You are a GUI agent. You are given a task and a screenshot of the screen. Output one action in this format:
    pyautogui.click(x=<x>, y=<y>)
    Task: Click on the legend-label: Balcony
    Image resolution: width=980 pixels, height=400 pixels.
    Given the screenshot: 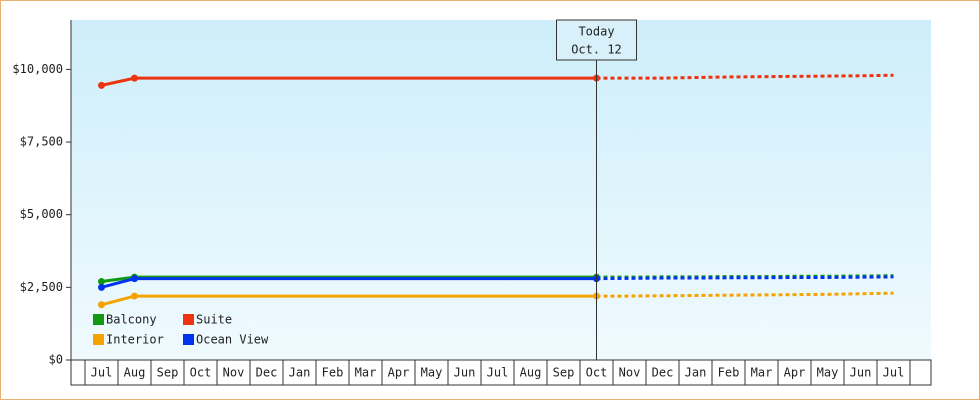 What is the action you would take?
    pyautogui.click(x=131, y=320)
    